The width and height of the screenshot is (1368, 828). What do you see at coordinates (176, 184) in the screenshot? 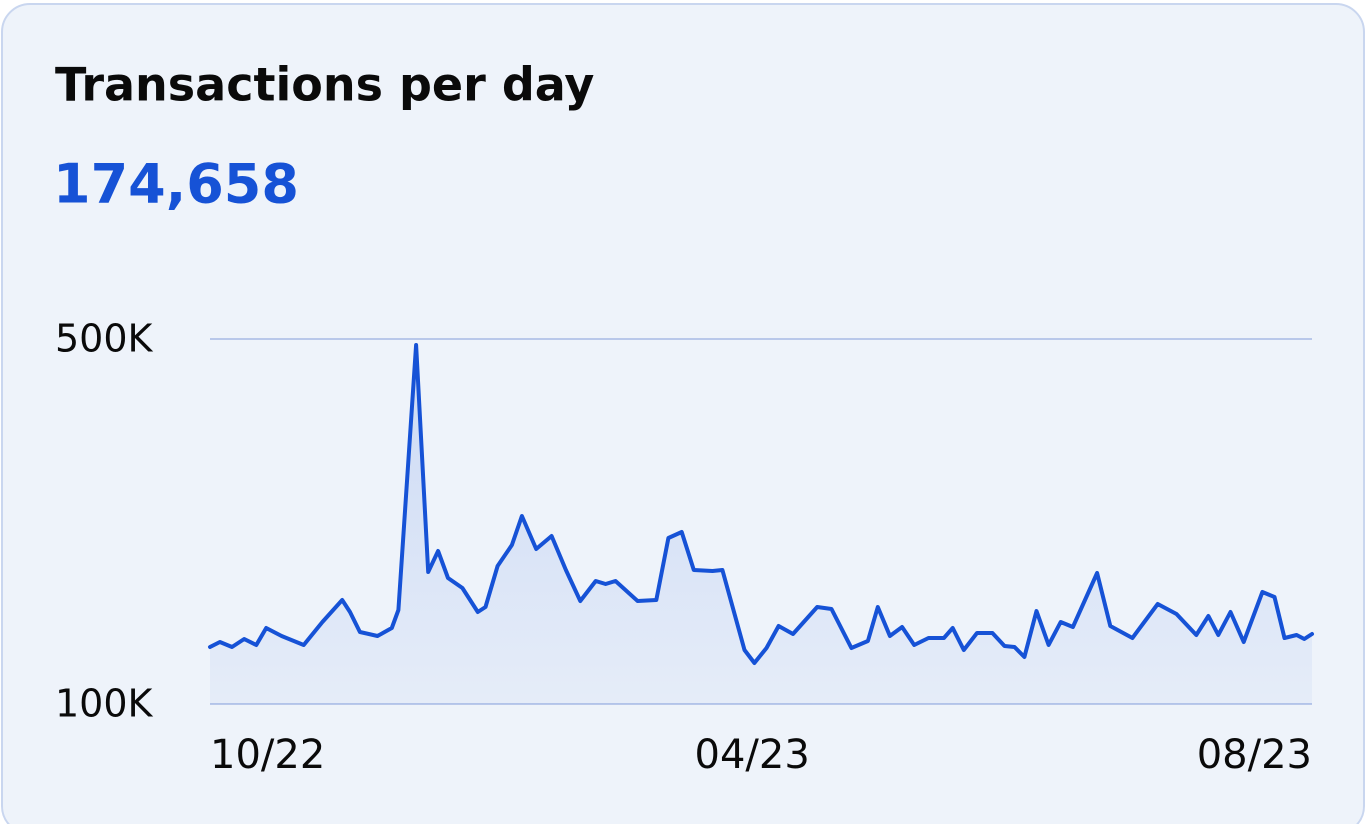
I see `headline-value: 174,658` at bounding box center [176, 184].